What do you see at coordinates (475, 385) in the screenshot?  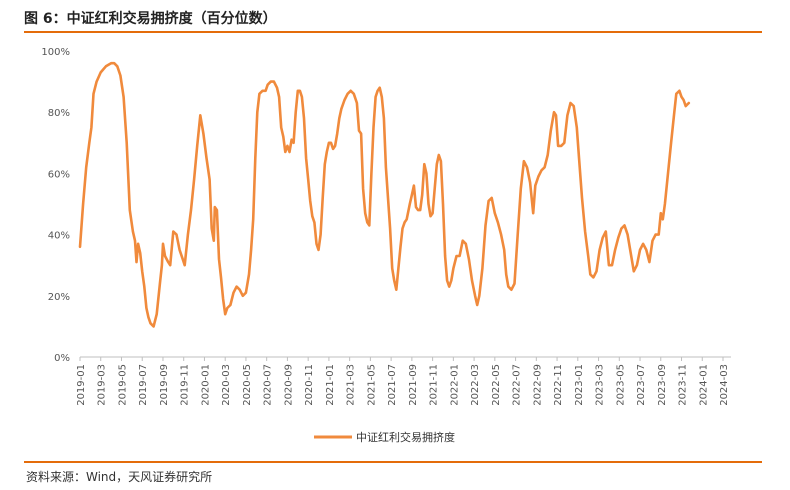 I see `x-tick-label: 2022-03` at bounding box center [475, 385].